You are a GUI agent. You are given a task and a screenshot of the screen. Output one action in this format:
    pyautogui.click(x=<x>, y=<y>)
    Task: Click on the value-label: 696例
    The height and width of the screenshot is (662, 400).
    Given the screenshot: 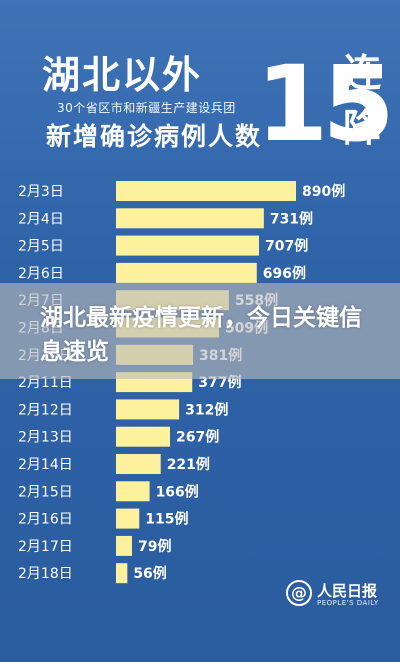 What is the action you would take?
    pyautogui.click(x=284, y=273)
    